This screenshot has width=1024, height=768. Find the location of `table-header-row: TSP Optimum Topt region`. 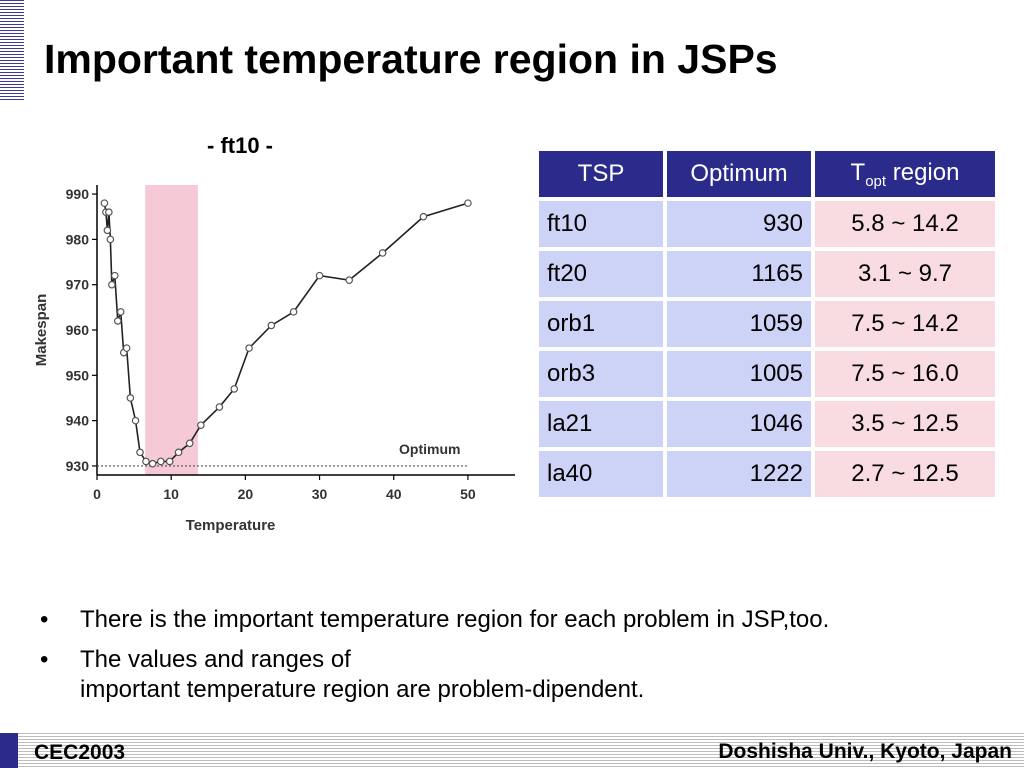

table-header-row: TSP Optimum Topt region is located at coordinates (767, 174).